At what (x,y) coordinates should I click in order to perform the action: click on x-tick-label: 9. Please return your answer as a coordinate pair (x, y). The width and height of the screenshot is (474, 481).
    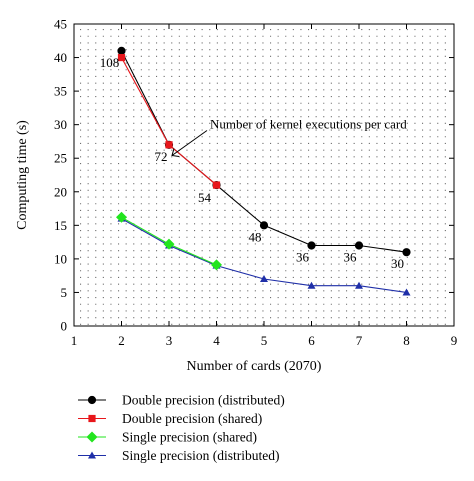
    Looking at the image, I should click on (454, 340).